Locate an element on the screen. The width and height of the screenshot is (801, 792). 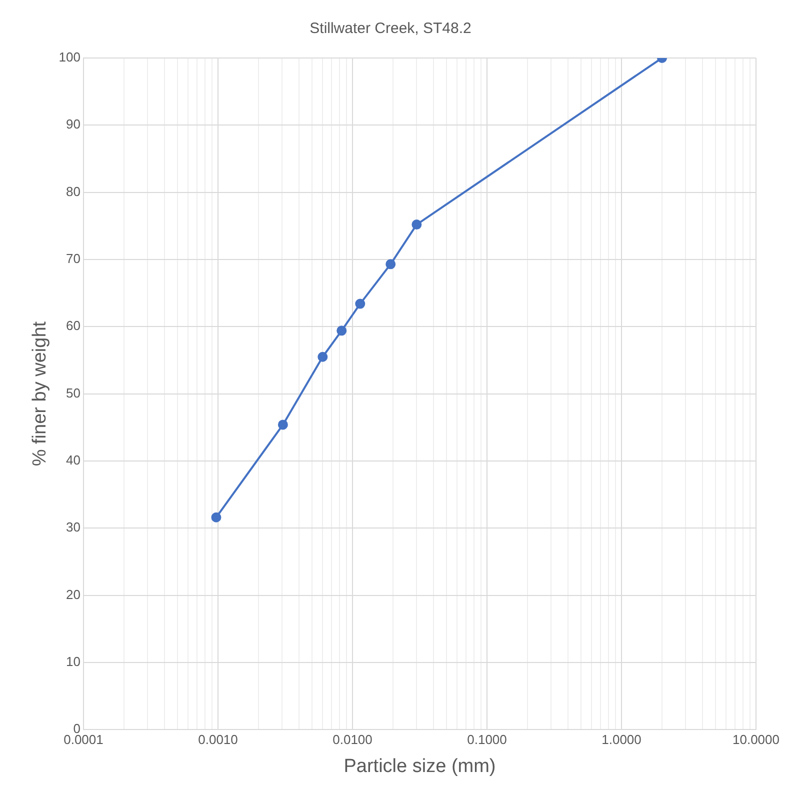
y-tick-label: 40 is located at coordinates (73, 460).